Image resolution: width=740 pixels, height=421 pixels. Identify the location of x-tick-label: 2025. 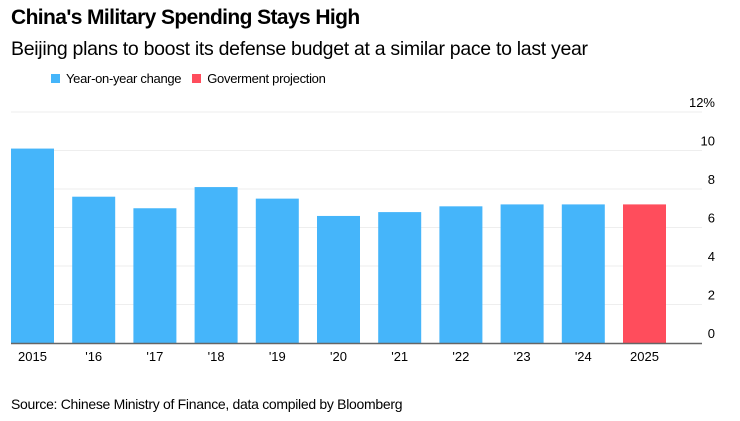
(644, 356).